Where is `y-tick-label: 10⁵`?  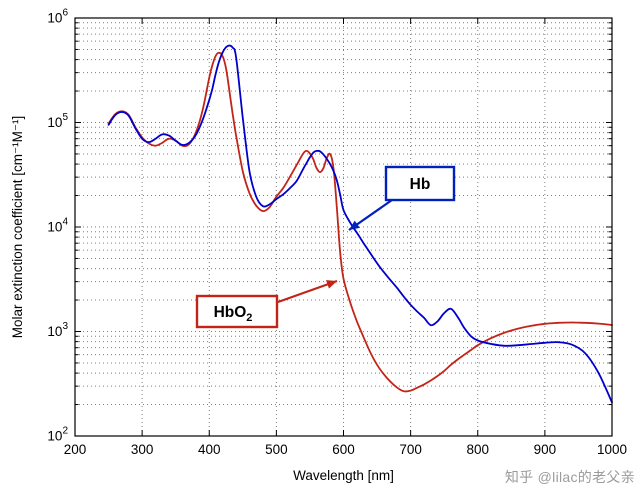 y-tick-label: 10⁵ is located at coordinates (57, 121).